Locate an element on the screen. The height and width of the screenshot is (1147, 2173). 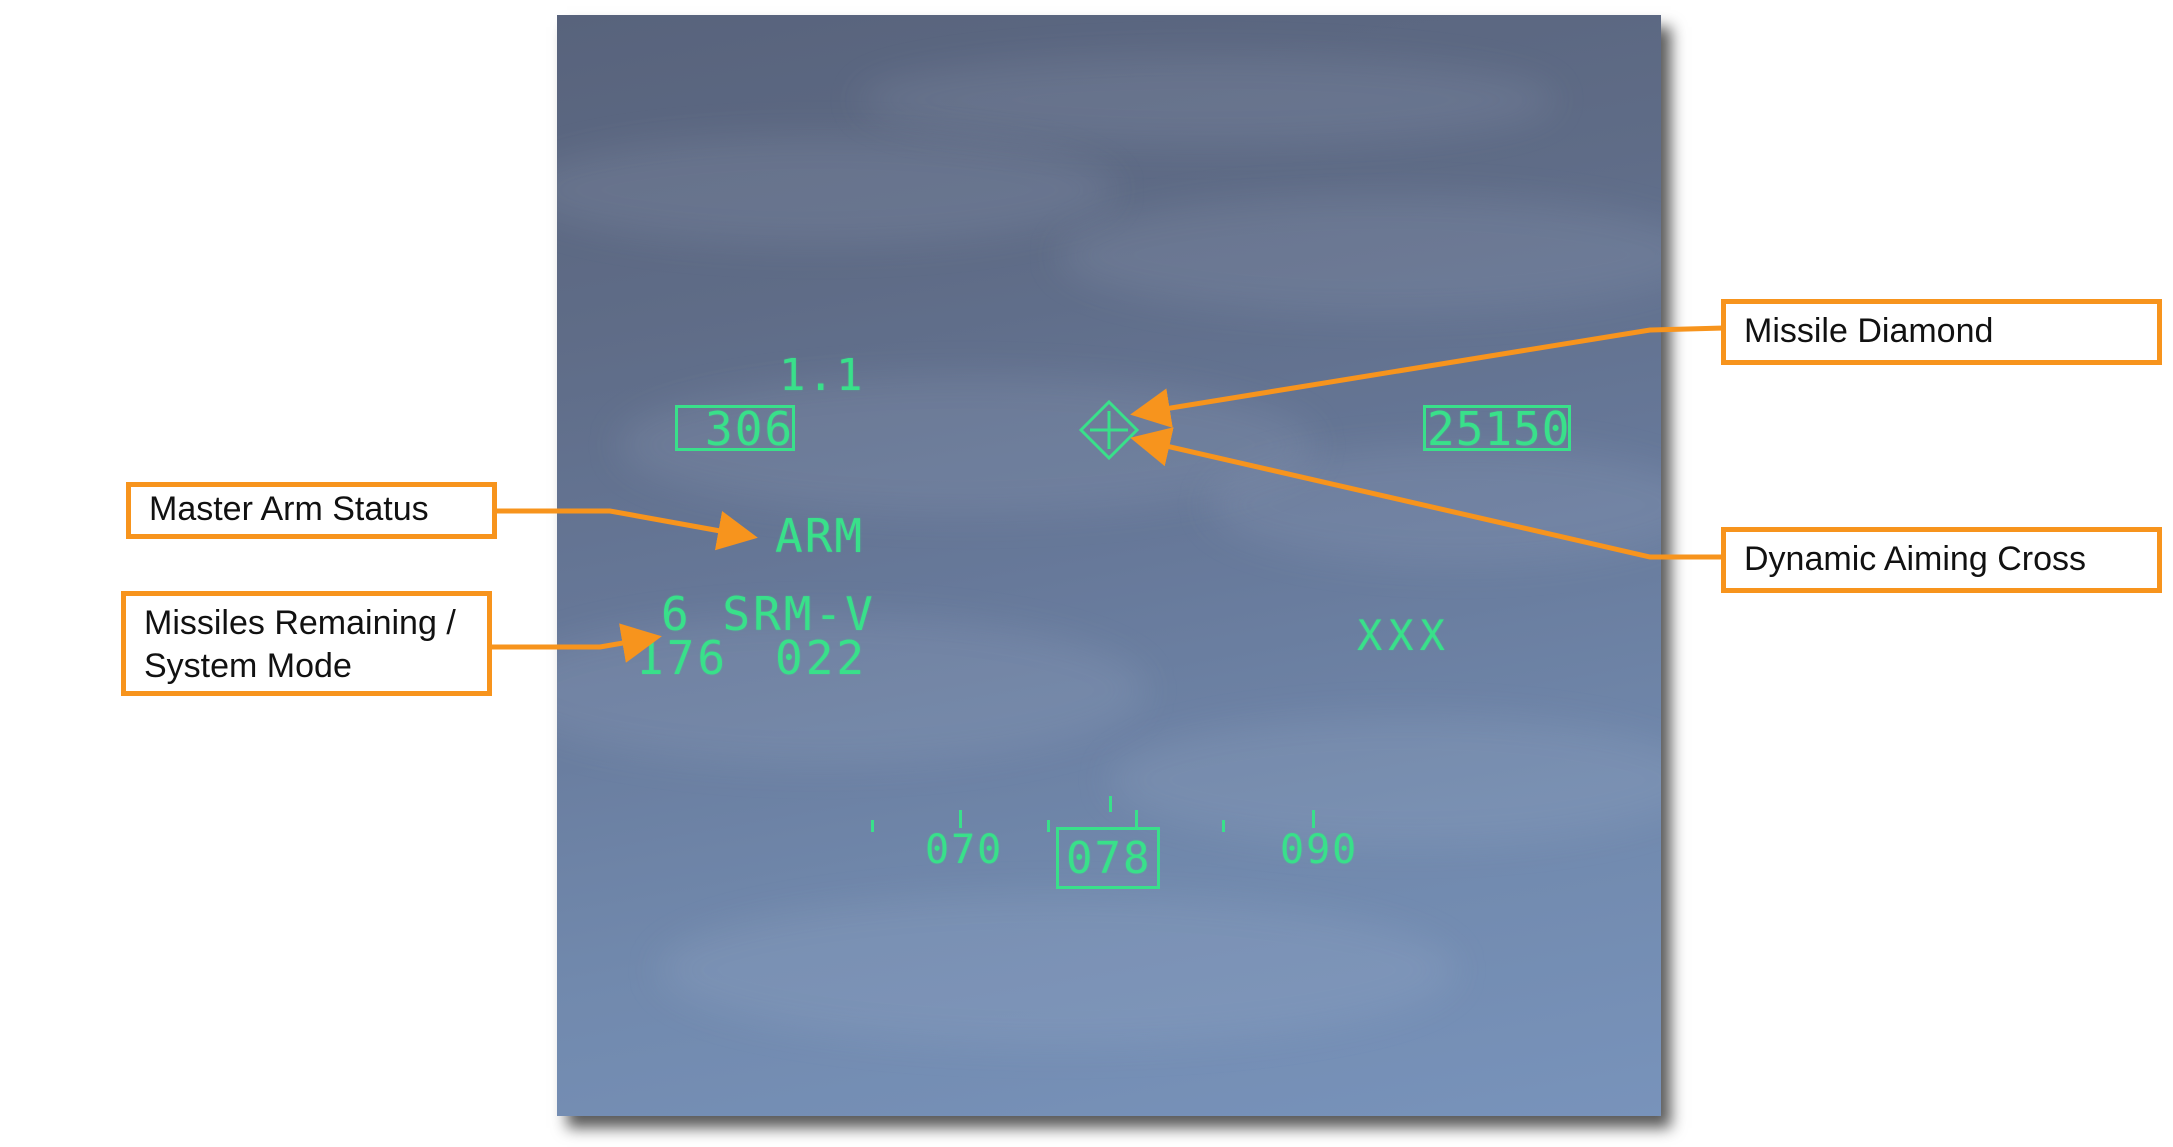
mach-readout: 1.1 is located at coordinates (822, 375).